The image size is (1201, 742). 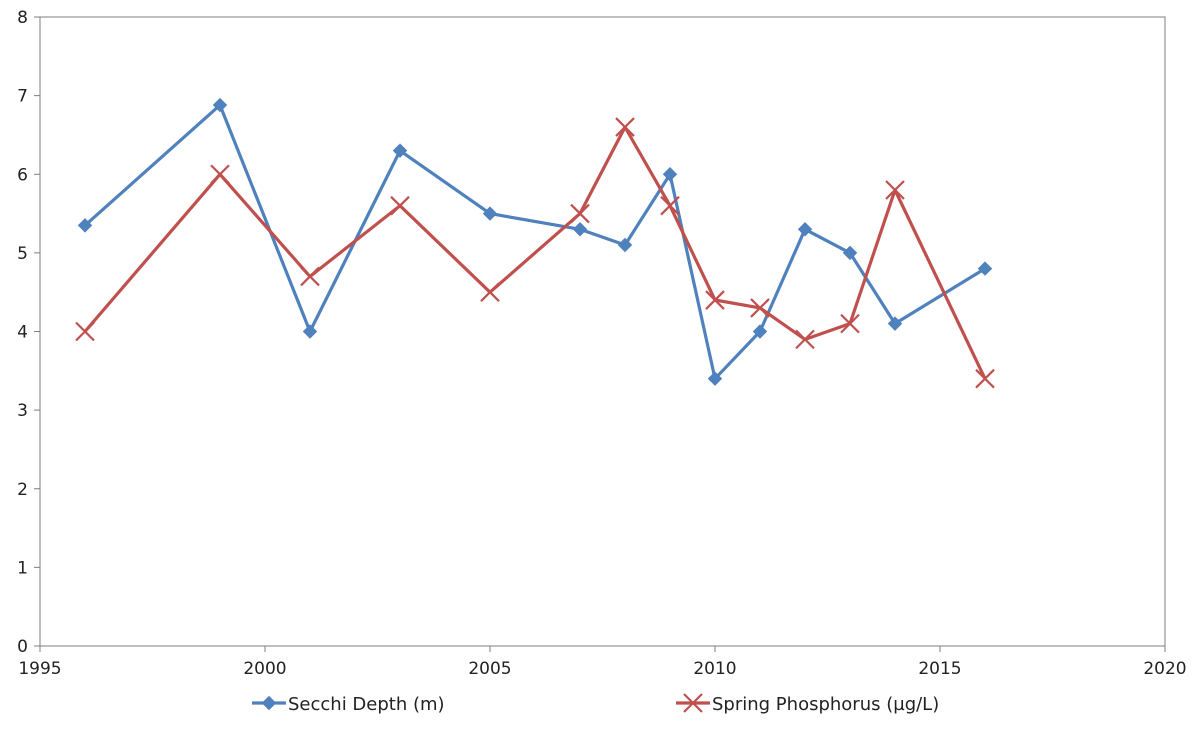 I want to click on legend-label: Secchi Depth (m), so click(x=366, y=704).